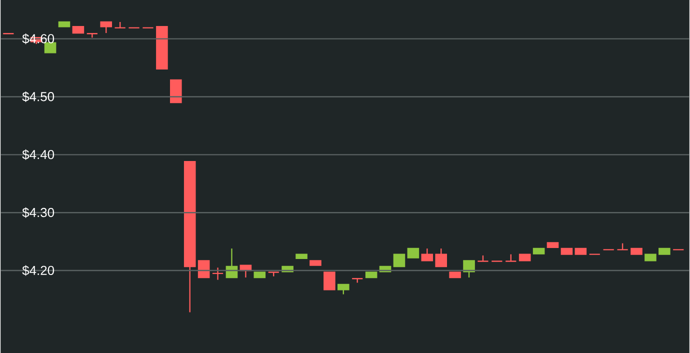 The width and height of the screenshot is (690, 353). I want to click on y-tick-label: $4.30, so click(38, 212).